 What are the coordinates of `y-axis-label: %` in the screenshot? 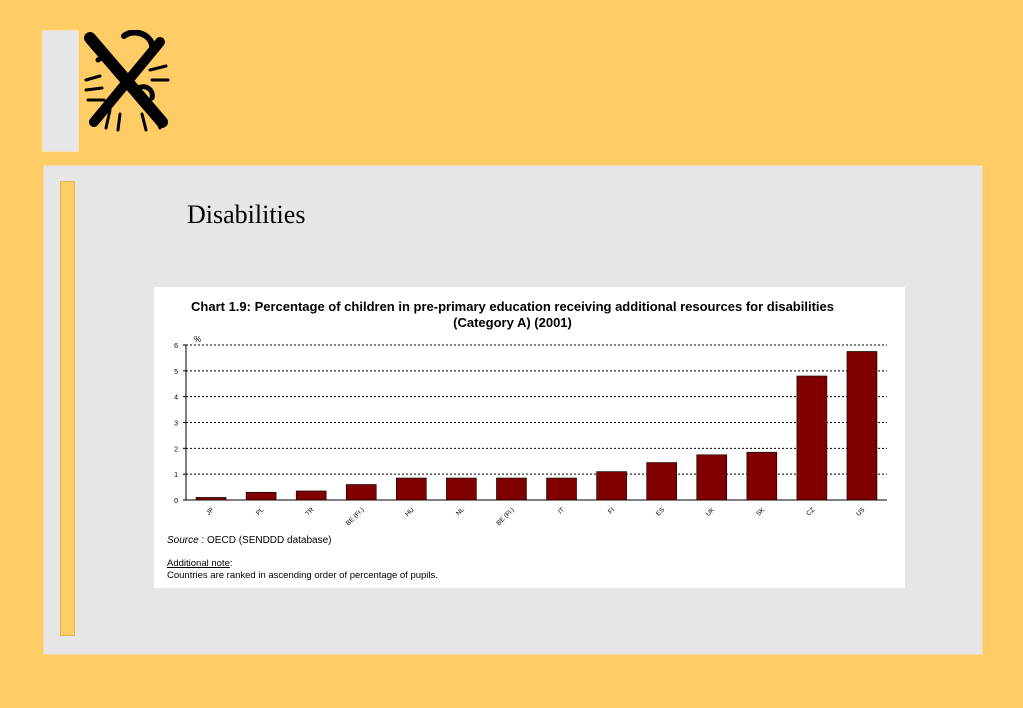 It's located at (197, 339).